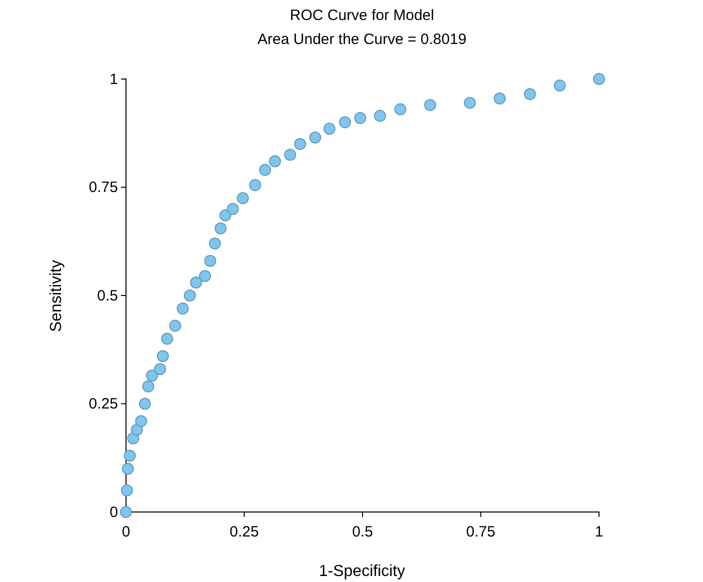 Image resolution: width=703 pixels, height=582 pixels. Describe the element at coordinates (114, 79) in the screenshot. I see `y-tick-label: 1` at that location.